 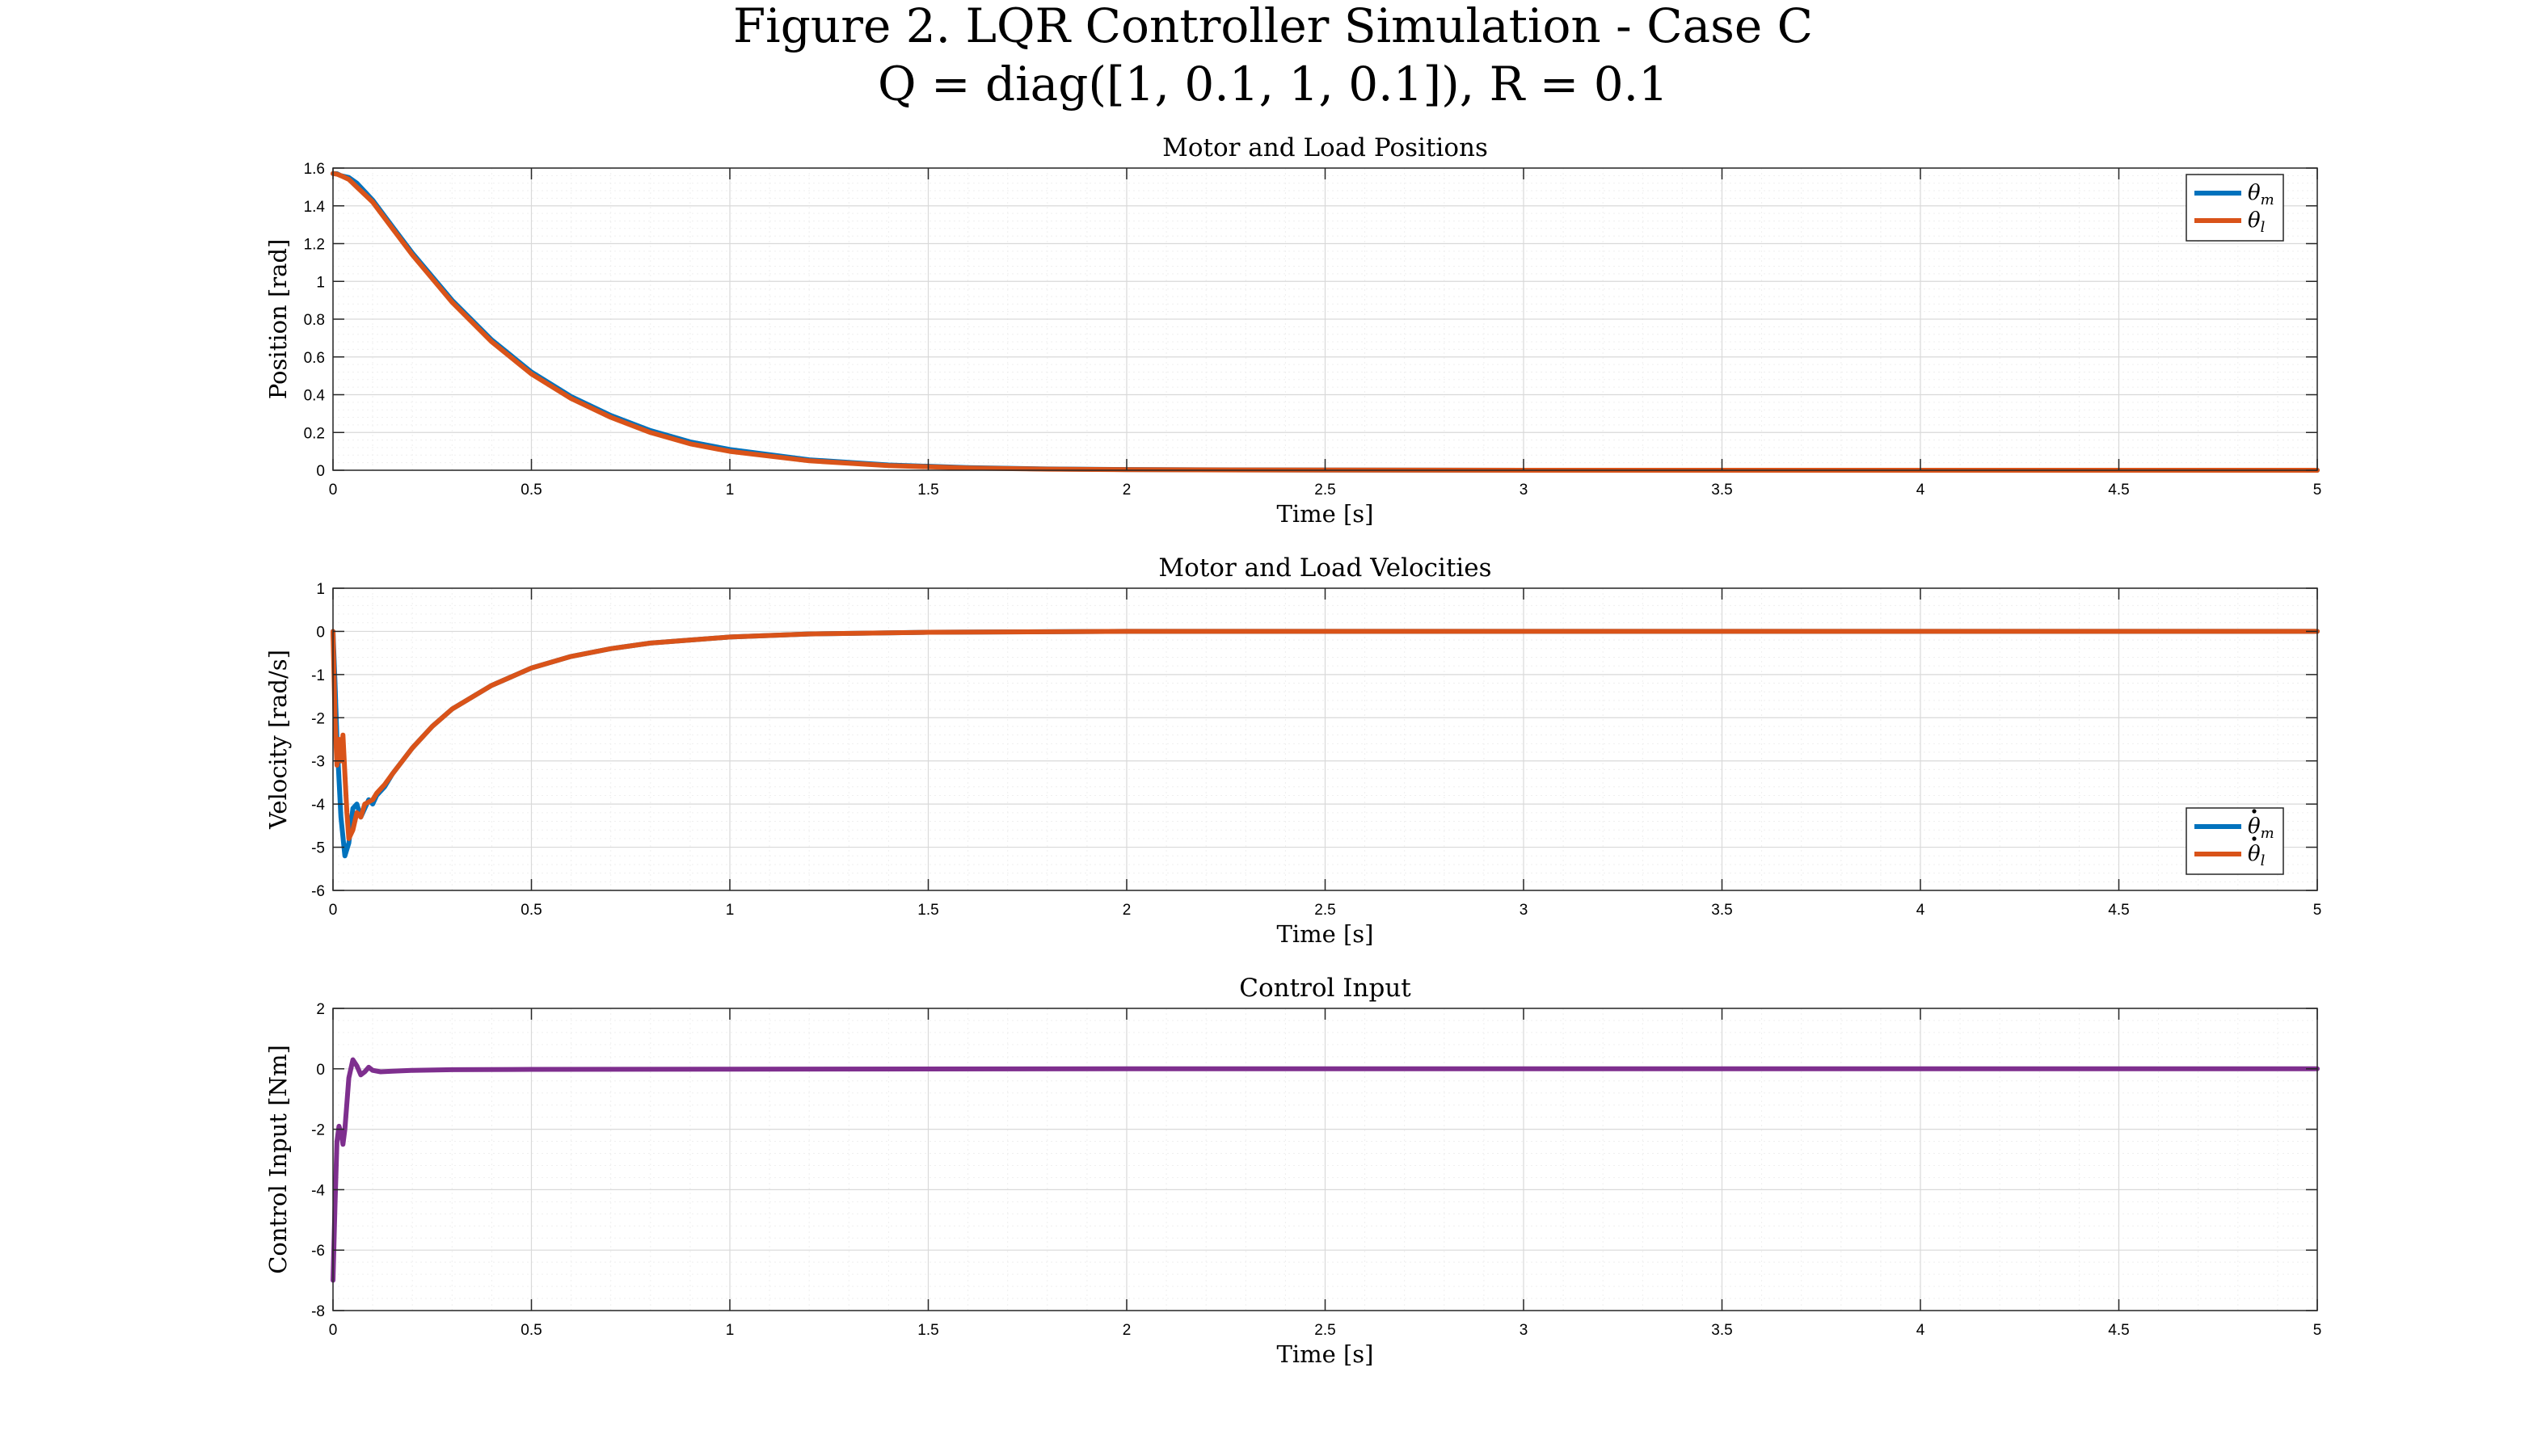 I want to click on y-tick-label: -8, so click(x=318, y=1312).